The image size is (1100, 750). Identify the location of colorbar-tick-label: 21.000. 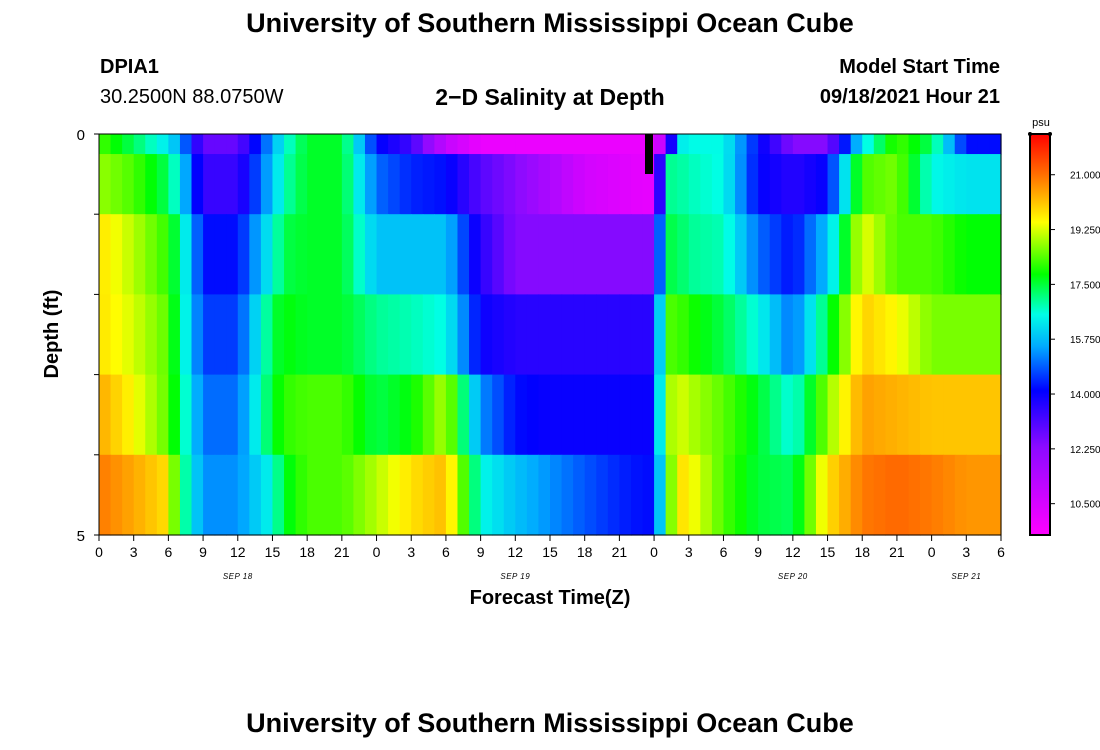
(1085, 176).